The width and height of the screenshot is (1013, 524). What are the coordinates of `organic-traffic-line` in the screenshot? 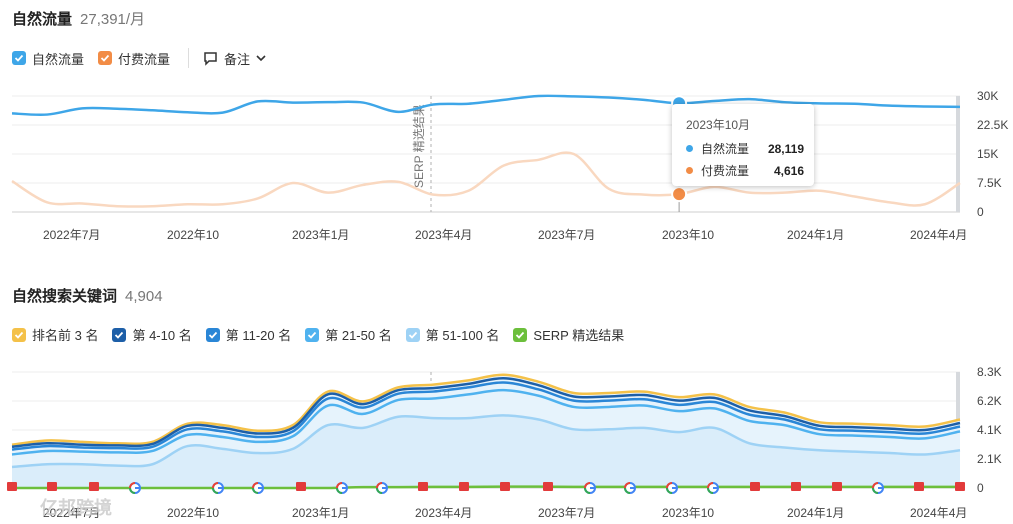 It's located at (486, 105).